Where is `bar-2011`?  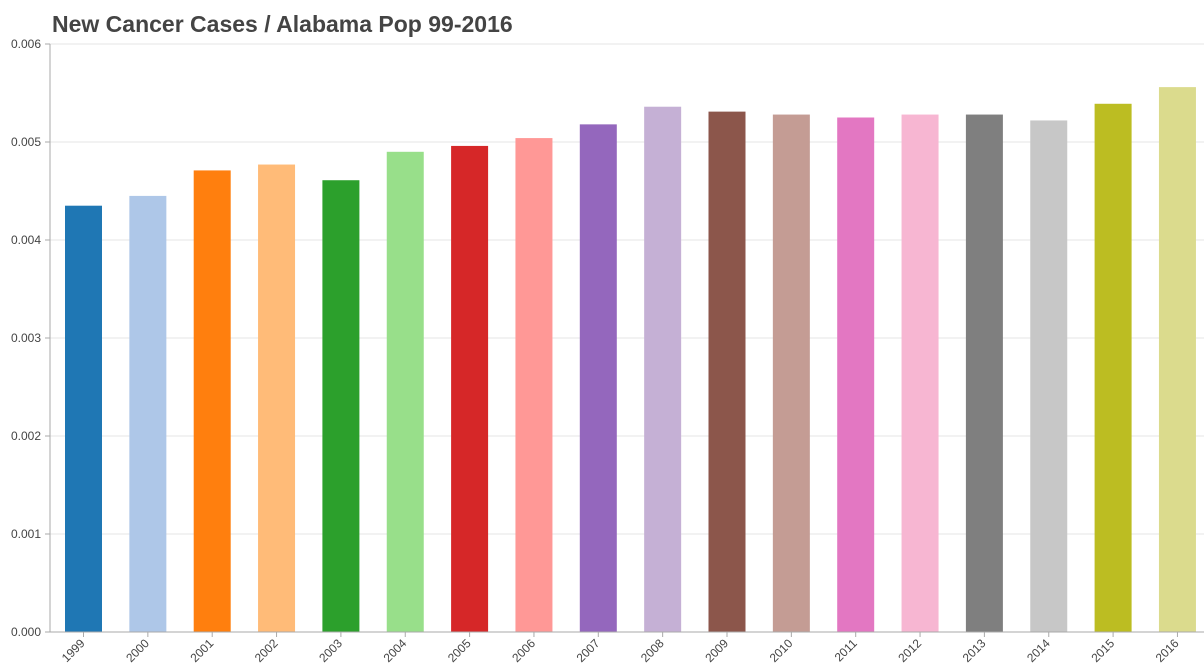 bar-2011 is located at coordinates (856, 374).